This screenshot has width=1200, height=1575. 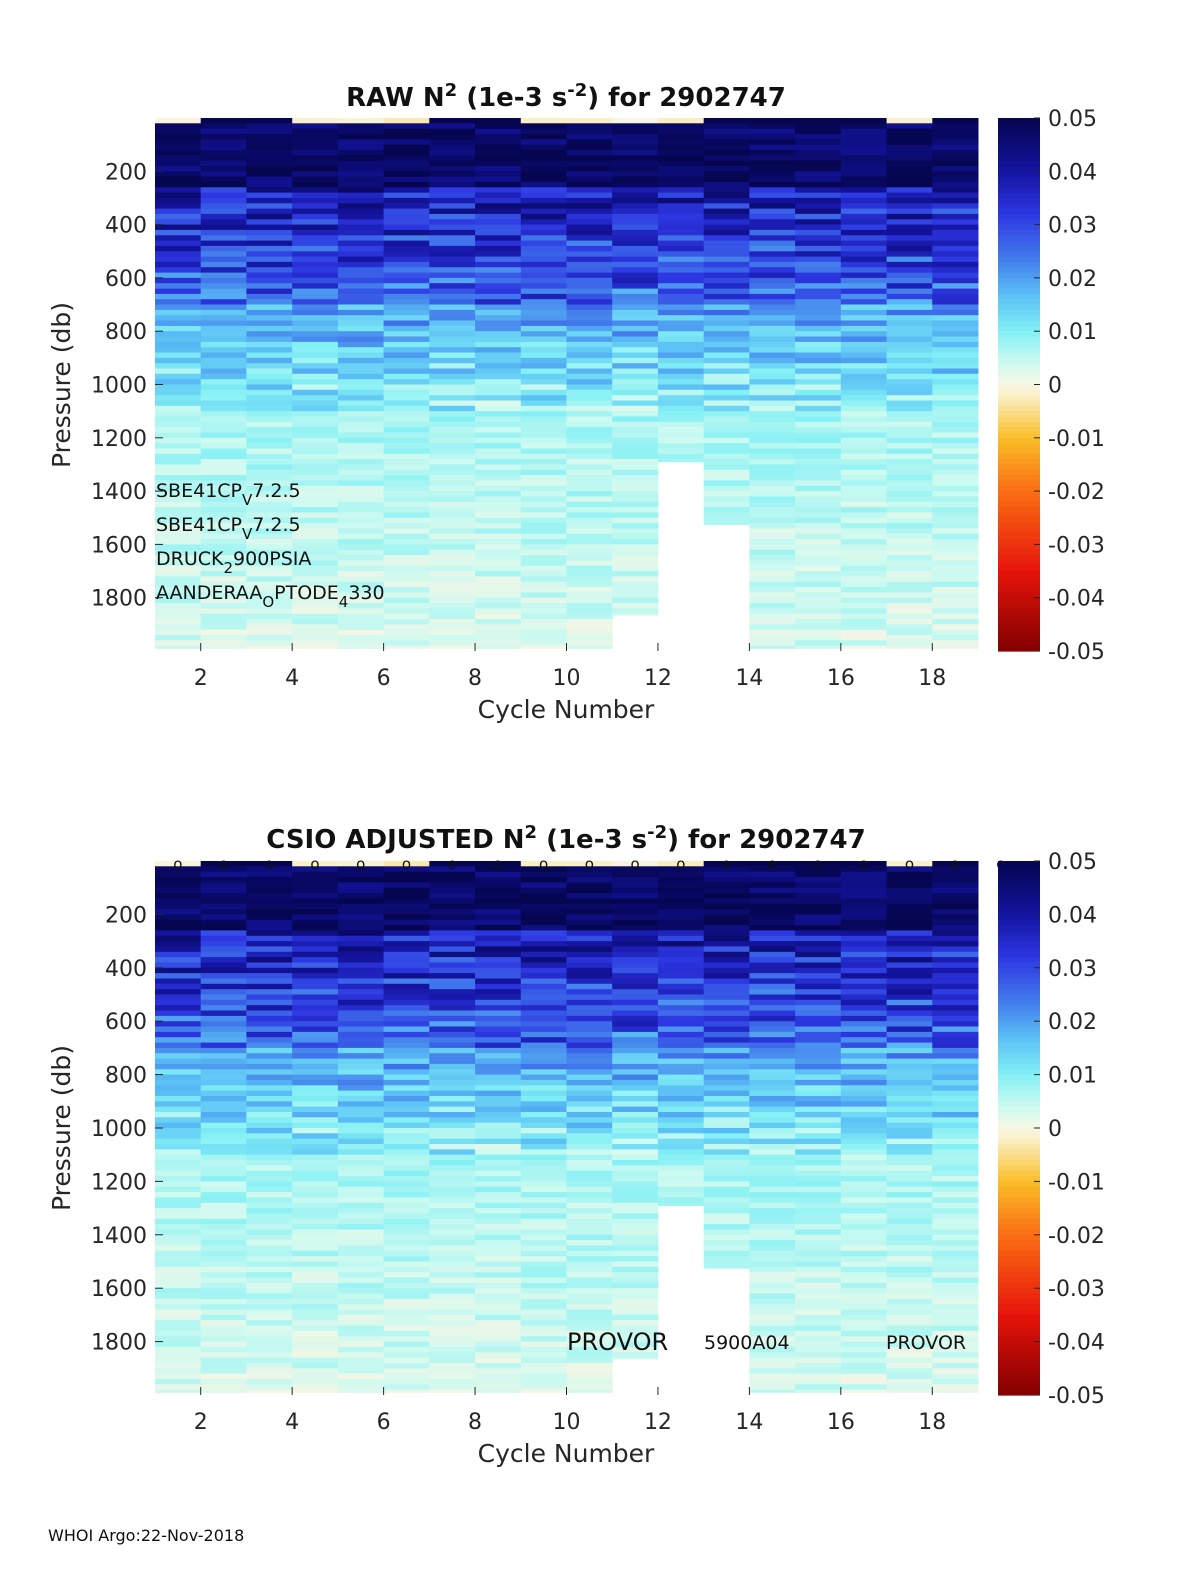 I want to click on sensor-label: AANDERAAOPTODE4330, so click(x=270, y=596).